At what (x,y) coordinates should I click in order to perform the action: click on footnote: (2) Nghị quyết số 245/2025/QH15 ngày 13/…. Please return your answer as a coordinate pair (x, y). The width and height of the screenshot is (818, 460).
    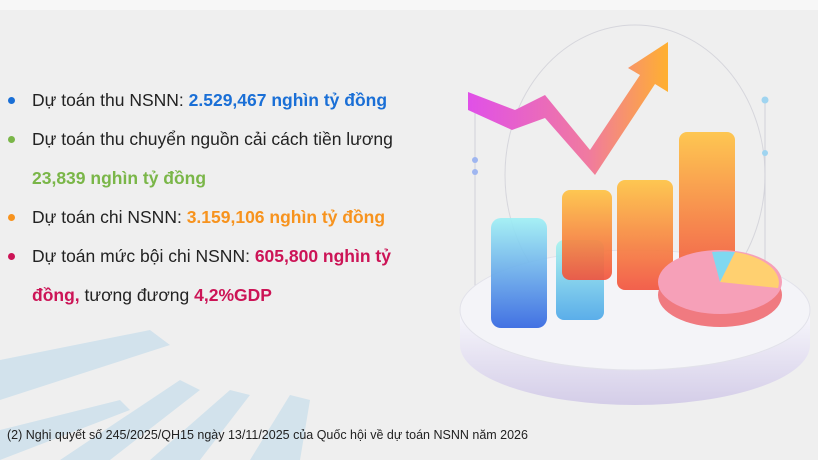
    Looking at the image, I should click on (267, 435).